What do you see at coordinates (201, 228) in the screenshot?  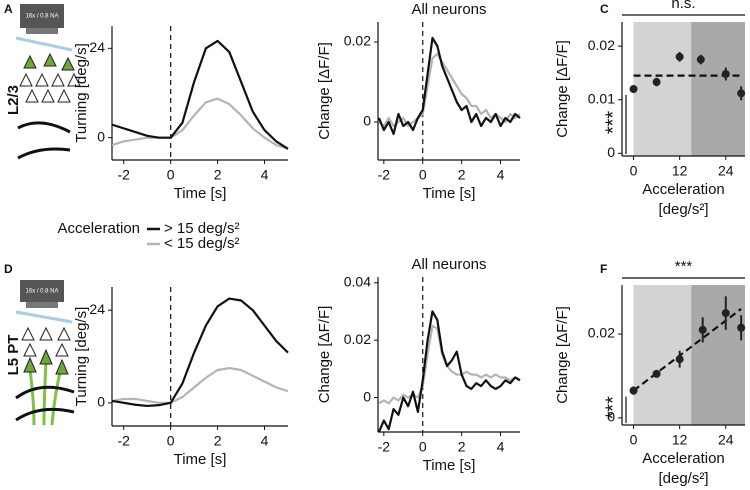 I see `legend-label: > 15 deg/s²` at bounding box center [201, 228].